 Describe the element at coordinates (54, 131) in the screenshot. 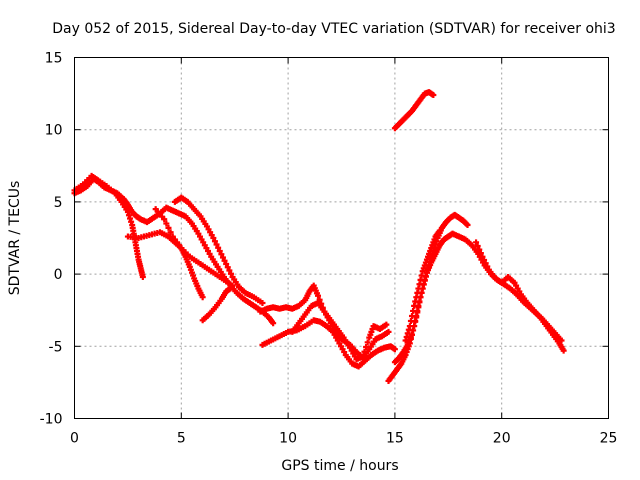

I see `y-tick-label: 10` at that location.